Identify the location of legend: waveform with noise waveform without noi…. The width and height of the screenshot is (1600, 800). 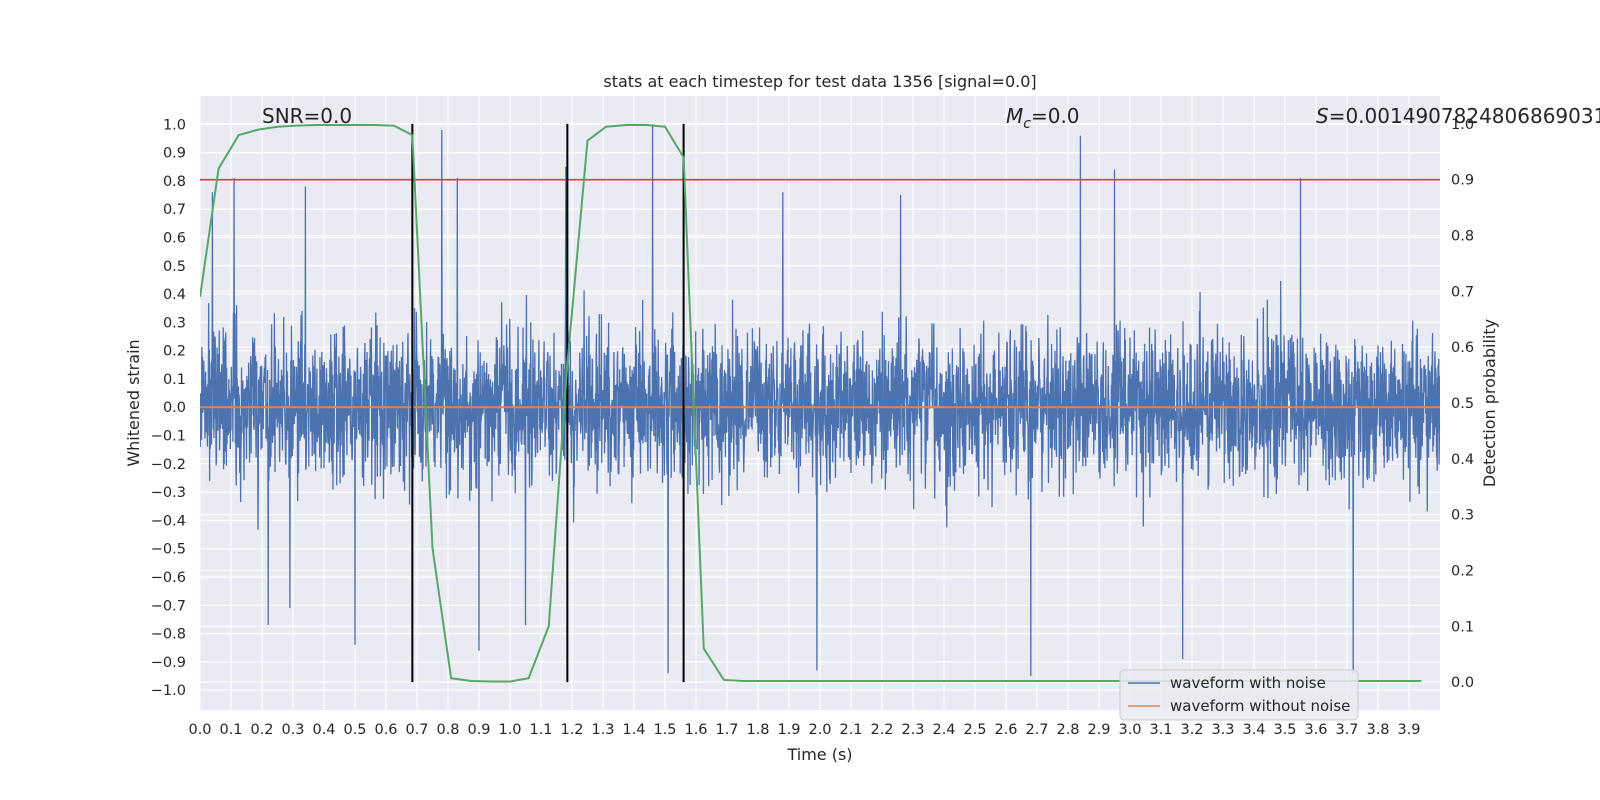
(1239, 695).